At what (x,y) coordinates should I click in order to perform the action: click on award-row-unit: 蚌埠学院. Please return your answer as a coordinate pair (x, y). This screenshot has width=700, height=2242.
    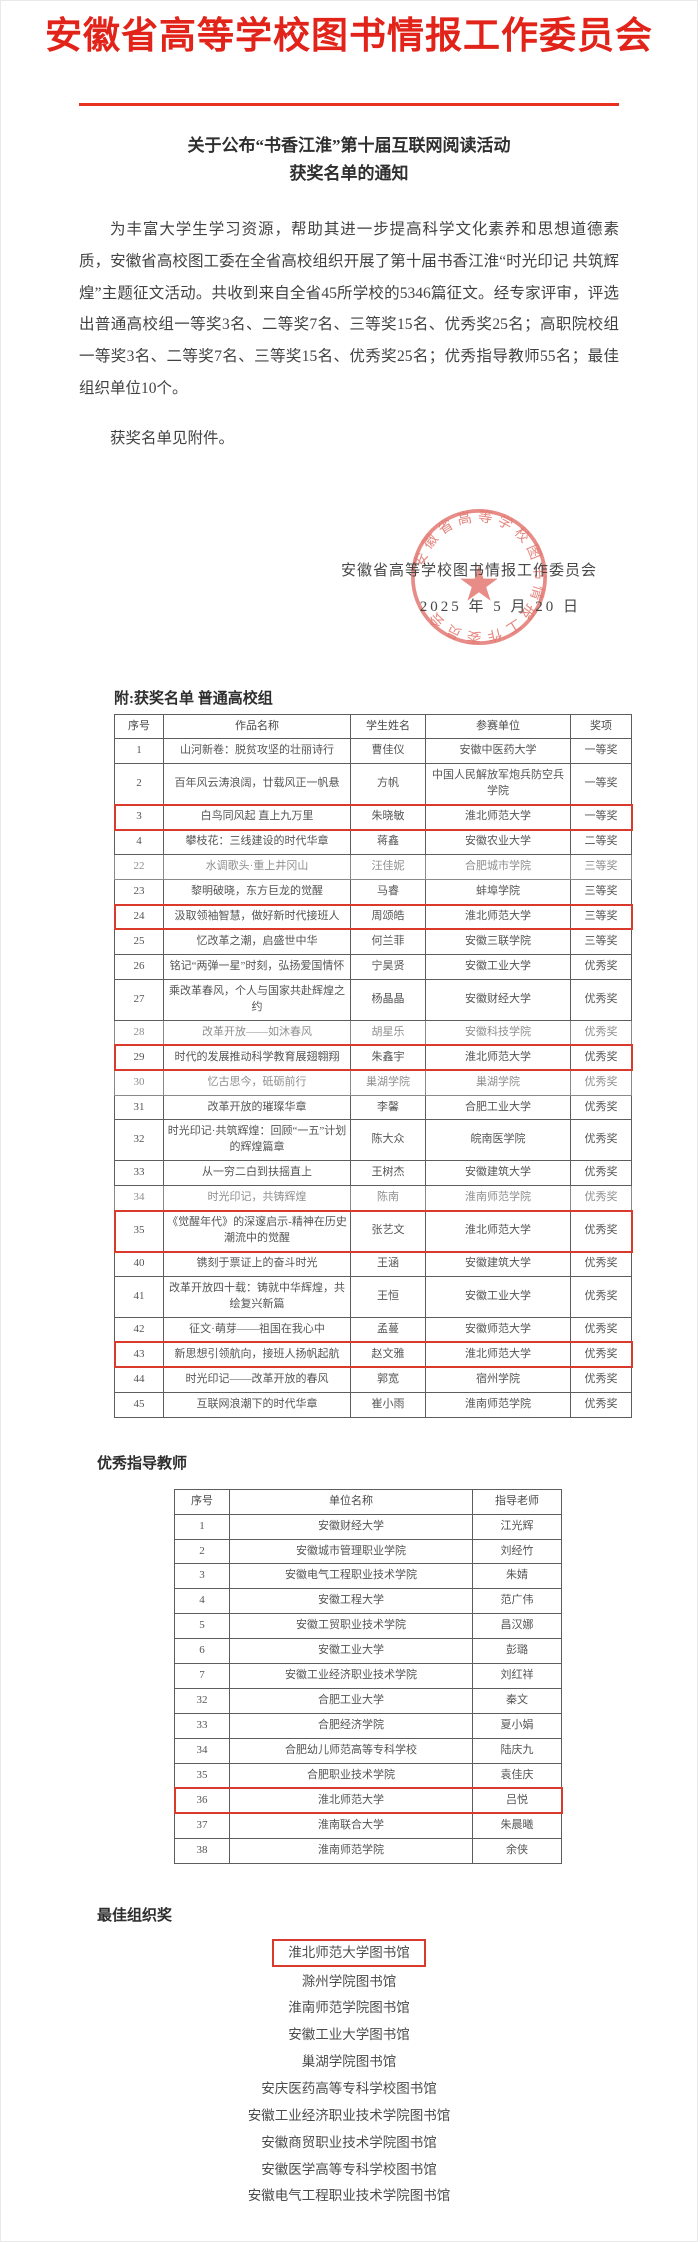
    Looking at the image, I should click on (498, 892).